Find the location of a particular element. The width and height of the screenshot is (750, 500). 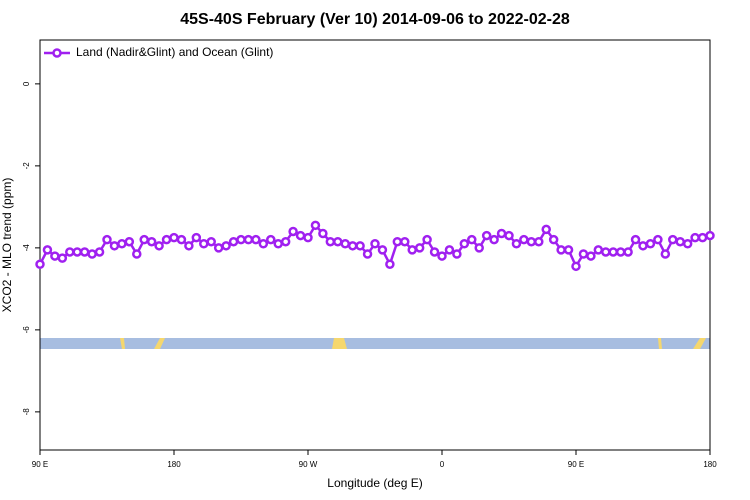

y-axis-label: XCO2 - MLO trend (ppm) is located at coordinates (7, 245).